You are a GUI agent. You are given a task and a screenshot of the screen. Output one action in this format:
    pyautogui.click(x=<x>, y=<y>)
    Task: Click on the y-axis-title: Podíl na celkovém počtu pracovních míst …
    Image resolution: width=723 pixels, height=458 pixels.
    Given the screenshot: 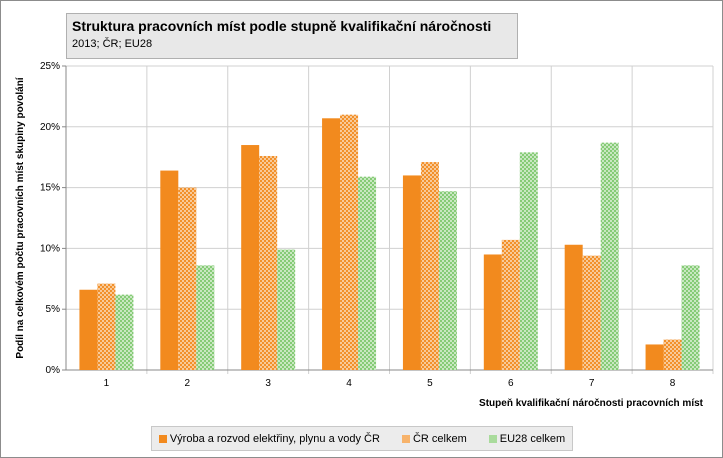 What is the action you would take?
    pyautogui.click(x=20, y=217)
    